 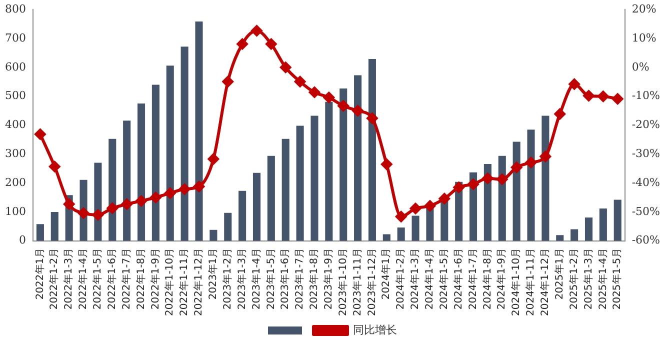 I want to click on x-tick-label: 2022年1-10月, so click(x=170, y=282).